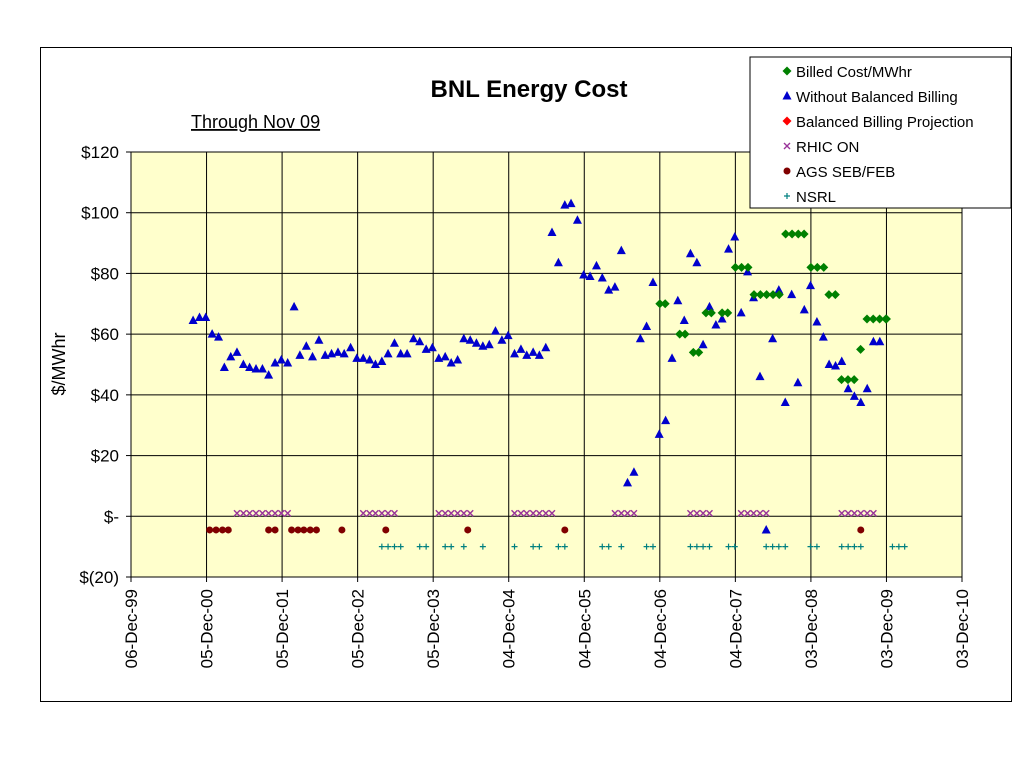 This screenshot has height=768, width=1024. I want to click on x-tick-label: 04-Dec-07, so click(735, 628).